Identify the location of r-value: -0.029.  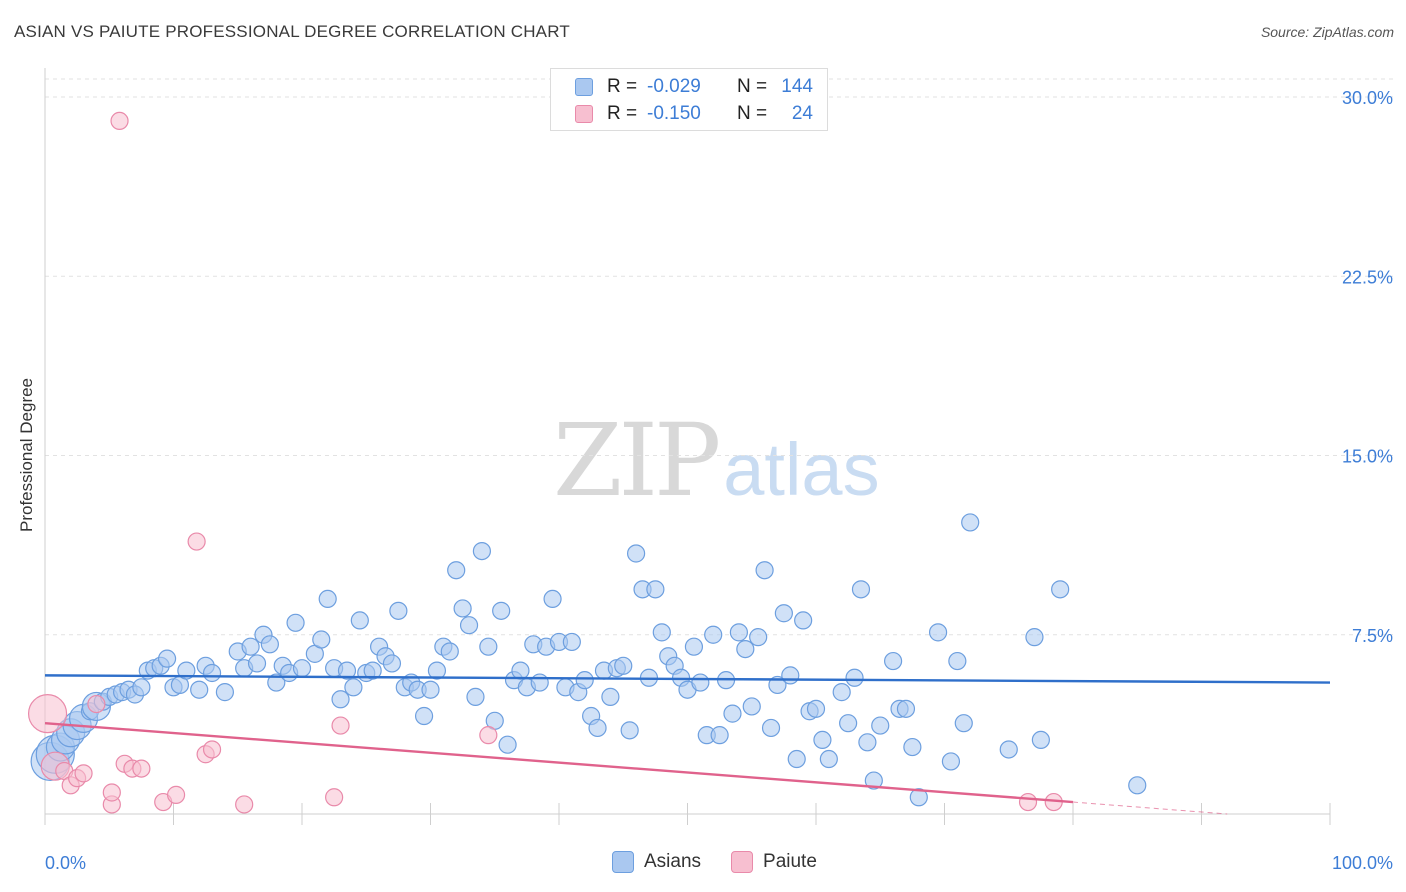
(674, 86).